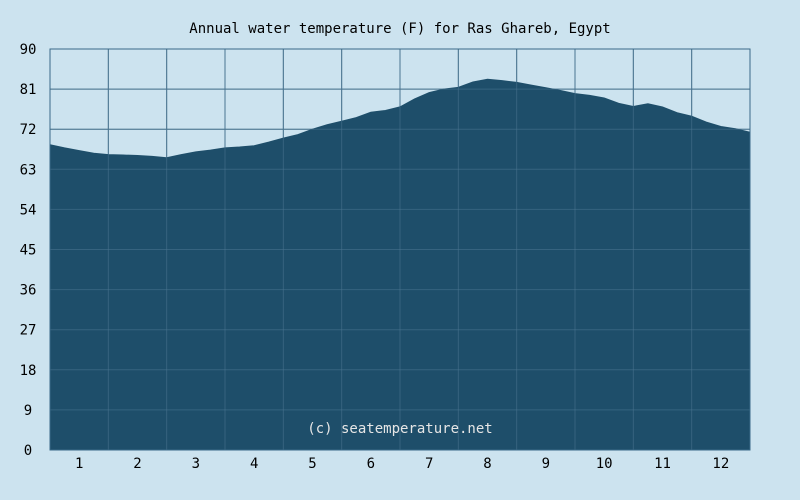  Describe the element at coordinates (399, 429) in the screenshot. I see `watermark-text: (c) seatemperature.net` at that location.